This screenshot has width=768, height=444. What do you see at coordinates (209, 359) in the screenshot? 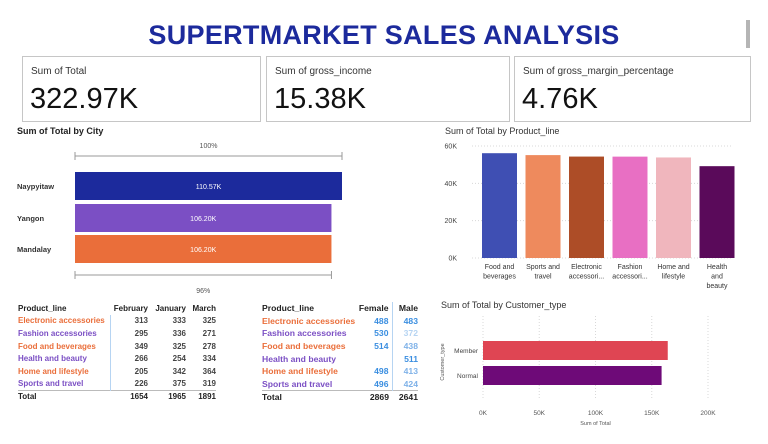
I see `table-cell: 334` at bounding box center [209, 359].